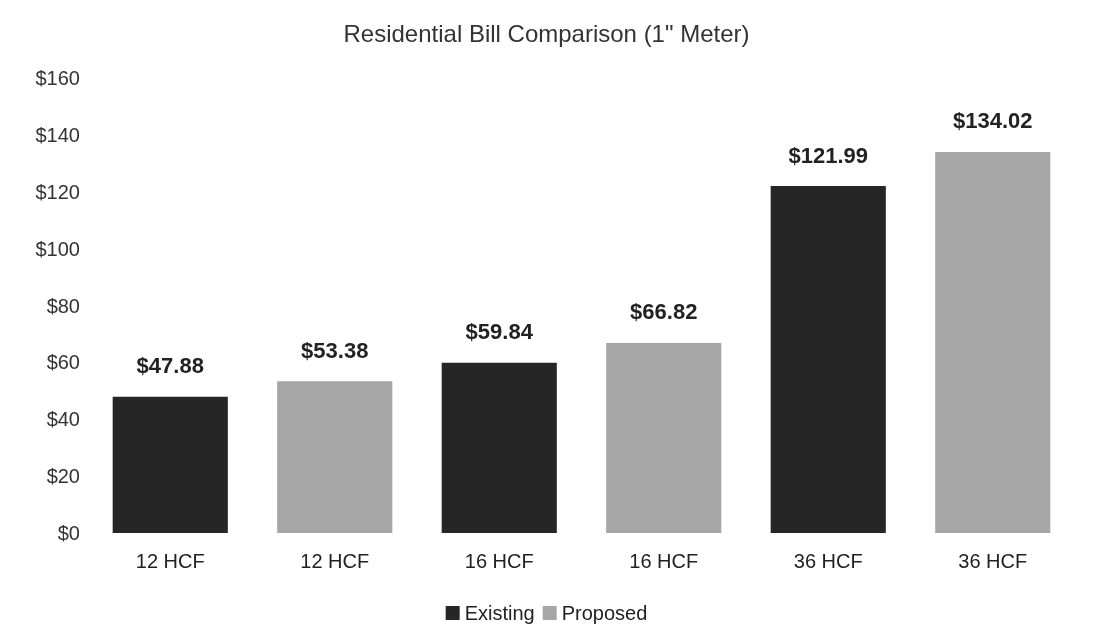 The width and height of the screenshot is (1093, 641). What do you see at coordinates (828, 155) in the screenshot?
I see `data-label: $121.99` at bounding box center [828, 155].